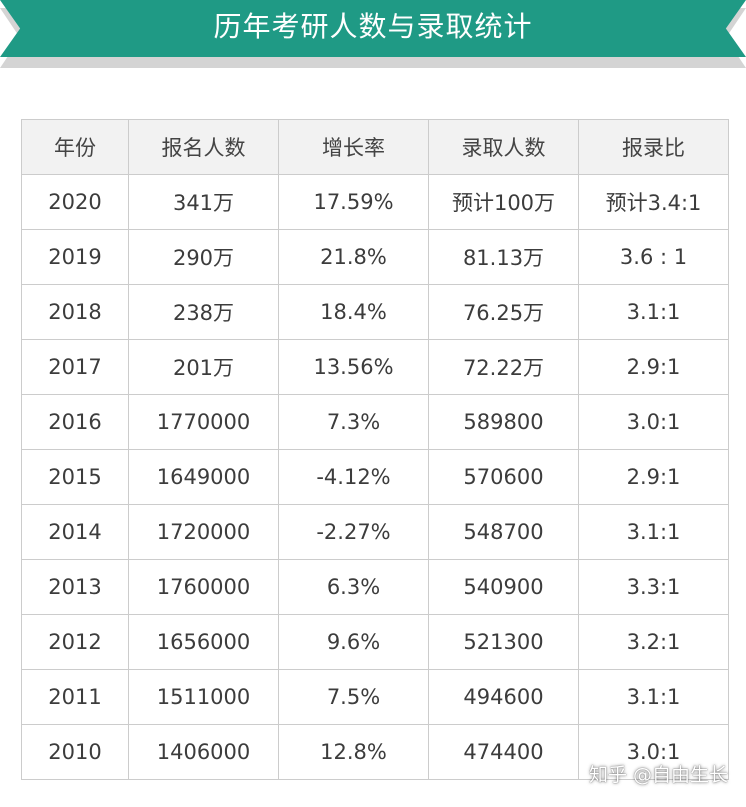 This screenshot has height=807, width=746. I want to click on cell-growth-rate: 6.3%, so click(353, 587).